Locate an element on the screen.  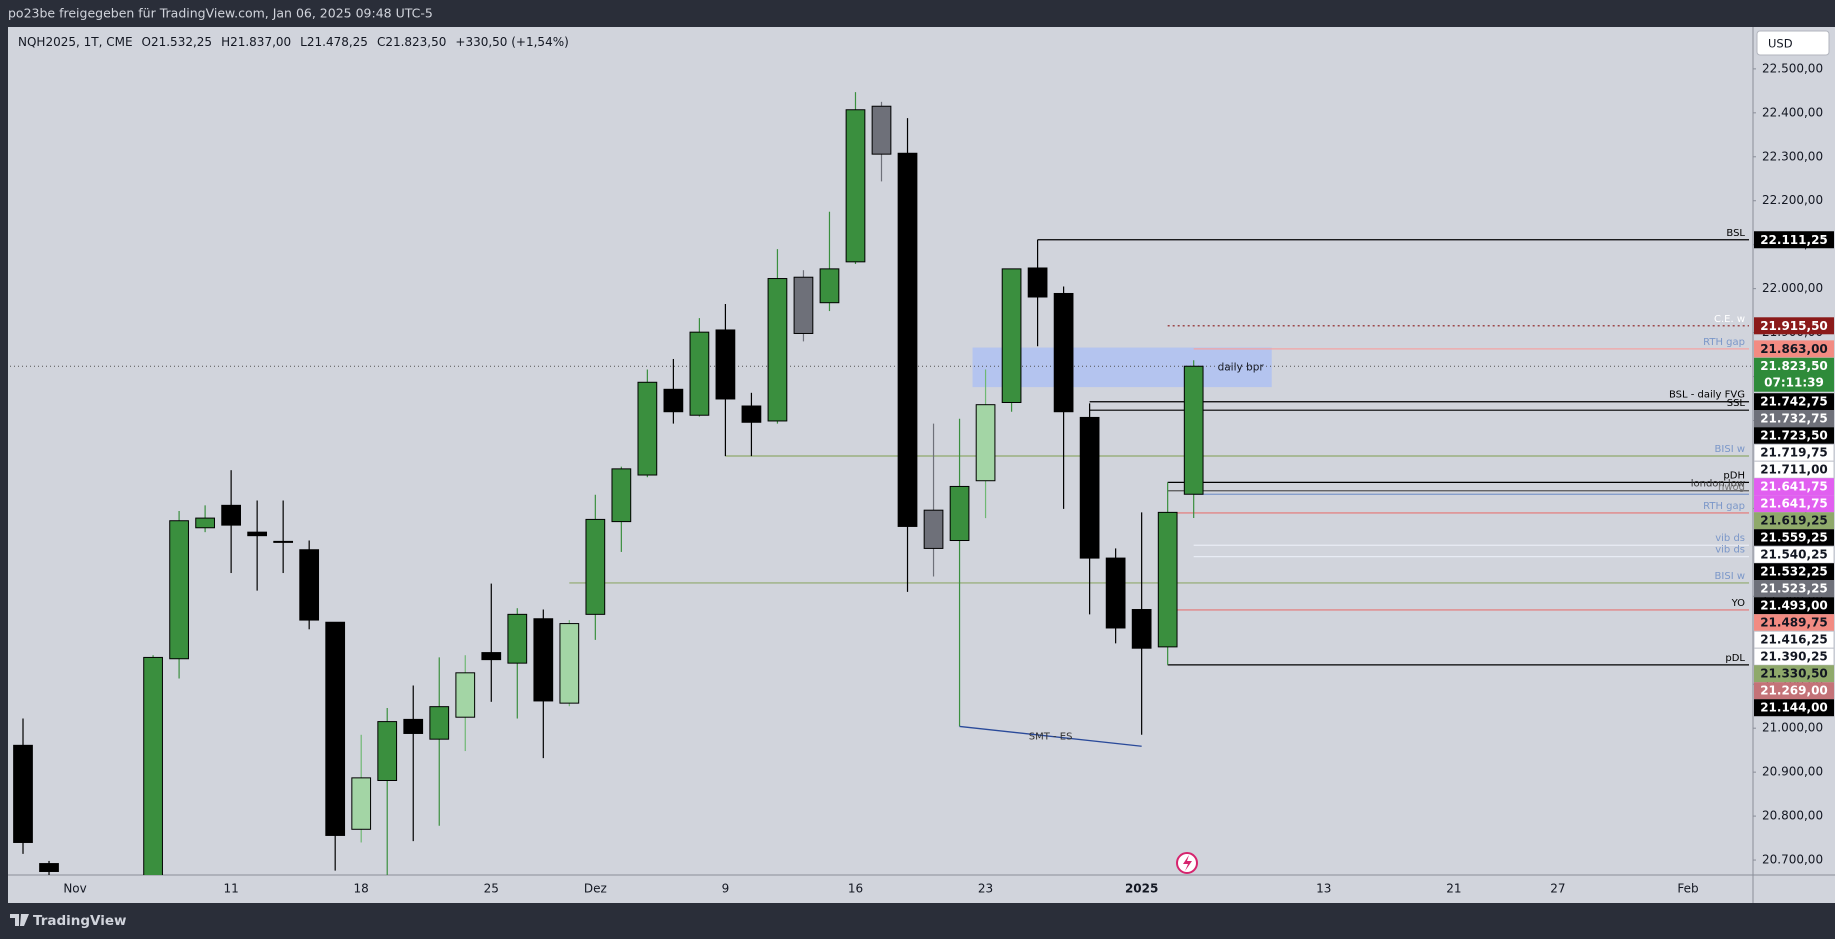
legend-item: L21.478,25 is located at coordinates (334, 42).